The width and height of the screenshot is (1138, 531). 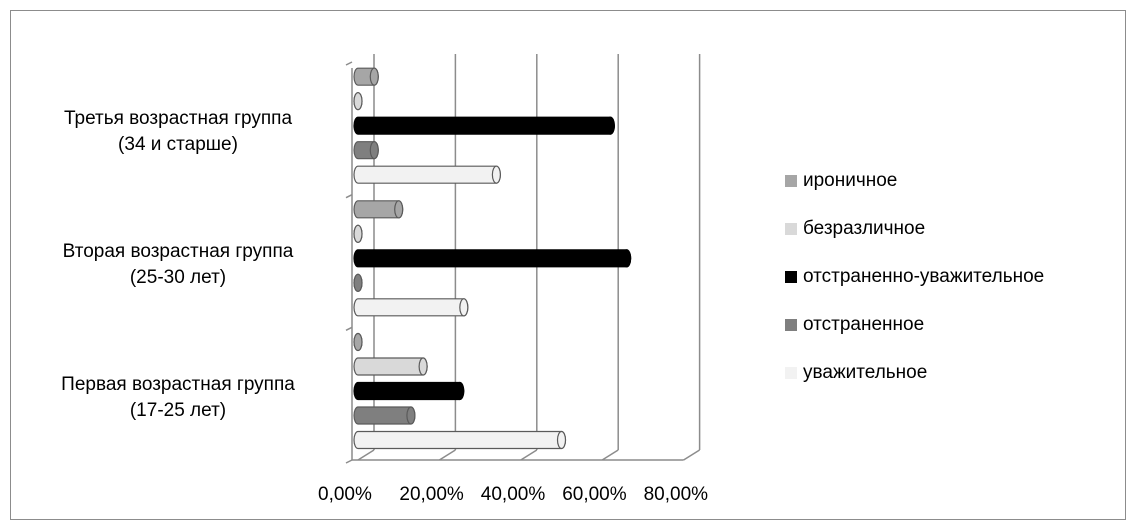 I want to click on bar-безразличное-2, so click(x=358, y=233).